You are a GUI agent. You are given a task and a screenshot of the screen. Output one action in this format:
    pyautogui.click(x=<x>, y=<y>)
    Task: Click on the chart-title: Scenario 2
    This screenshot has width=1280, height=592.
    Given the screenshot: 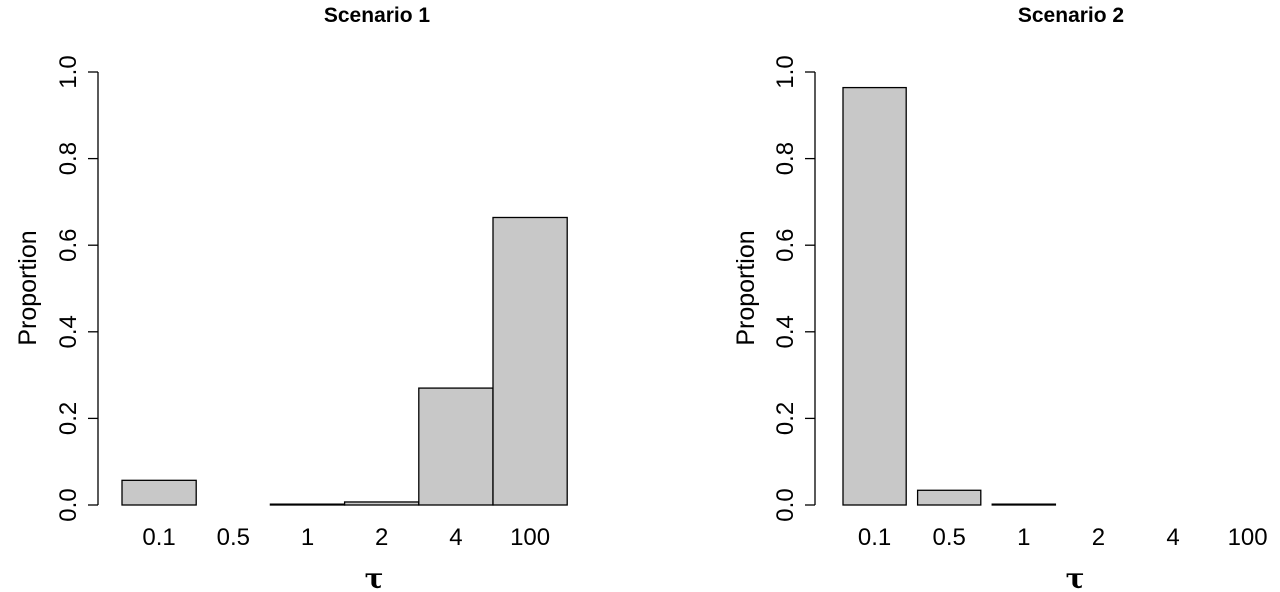 What is the action you would take?
    pyautogui.click(x=1071, y=15)
    